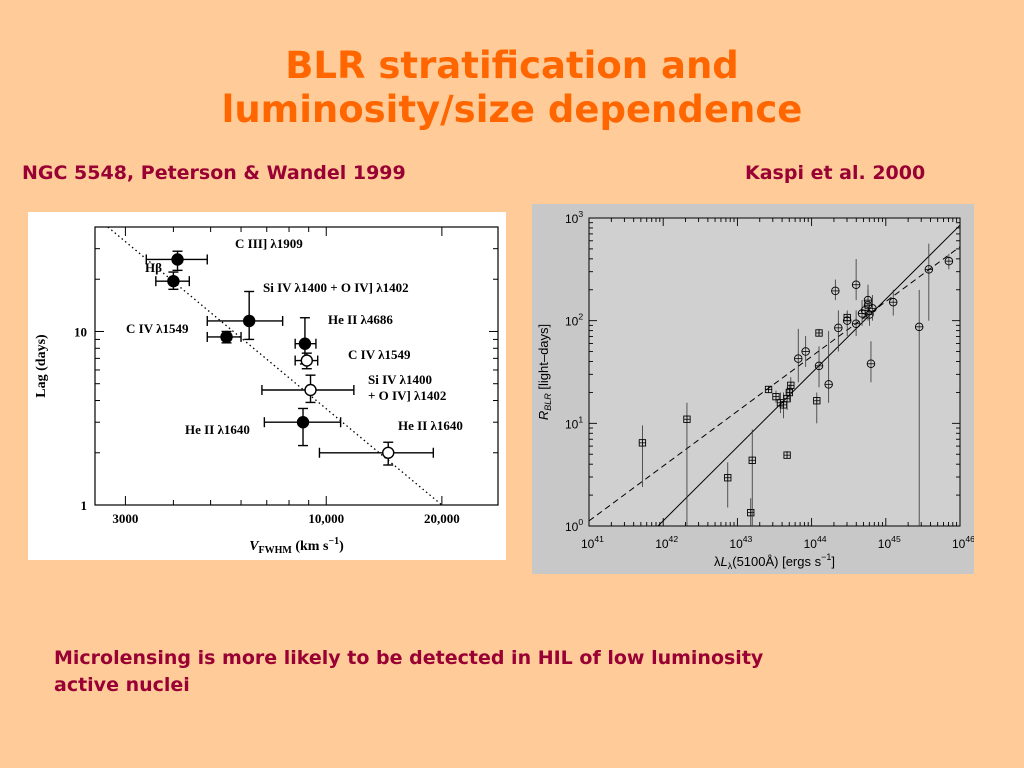  I want to click on title-line-2: luminosity/size dependence, so click(512, 109).